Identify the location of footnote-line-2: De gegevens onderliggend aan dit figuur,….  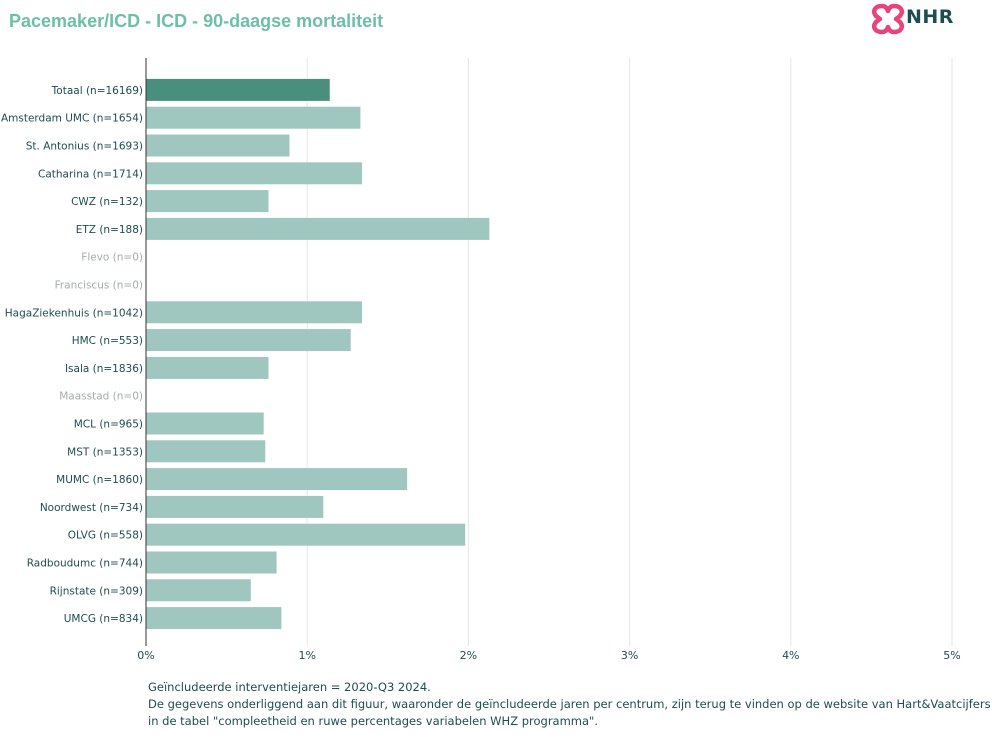
(569, 704).